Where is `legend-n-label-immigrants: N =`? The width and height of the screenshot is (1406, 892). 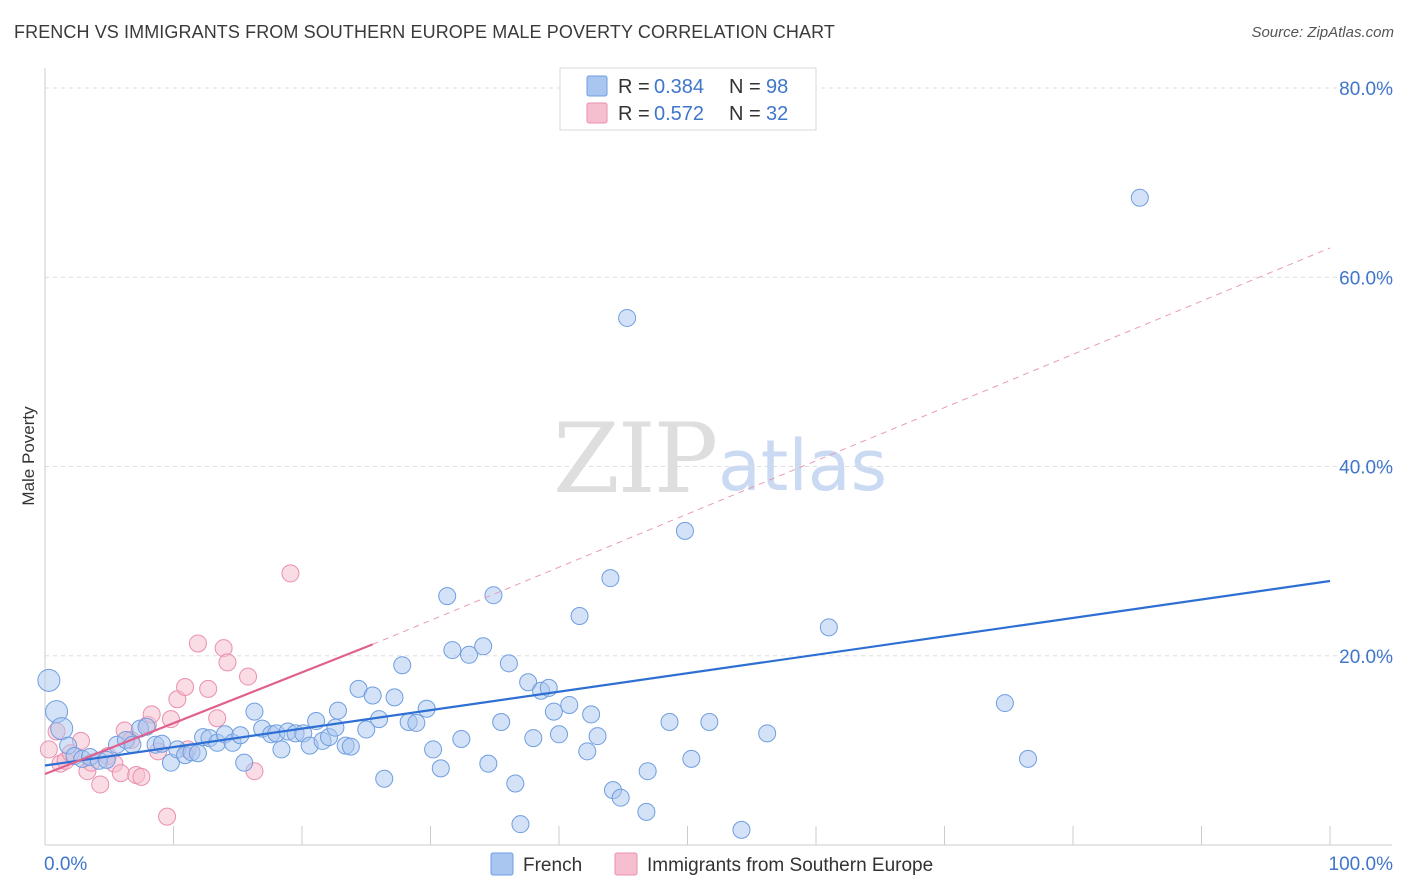
legend-n-label-immigrants: N = is located at coordinates (745, 114).